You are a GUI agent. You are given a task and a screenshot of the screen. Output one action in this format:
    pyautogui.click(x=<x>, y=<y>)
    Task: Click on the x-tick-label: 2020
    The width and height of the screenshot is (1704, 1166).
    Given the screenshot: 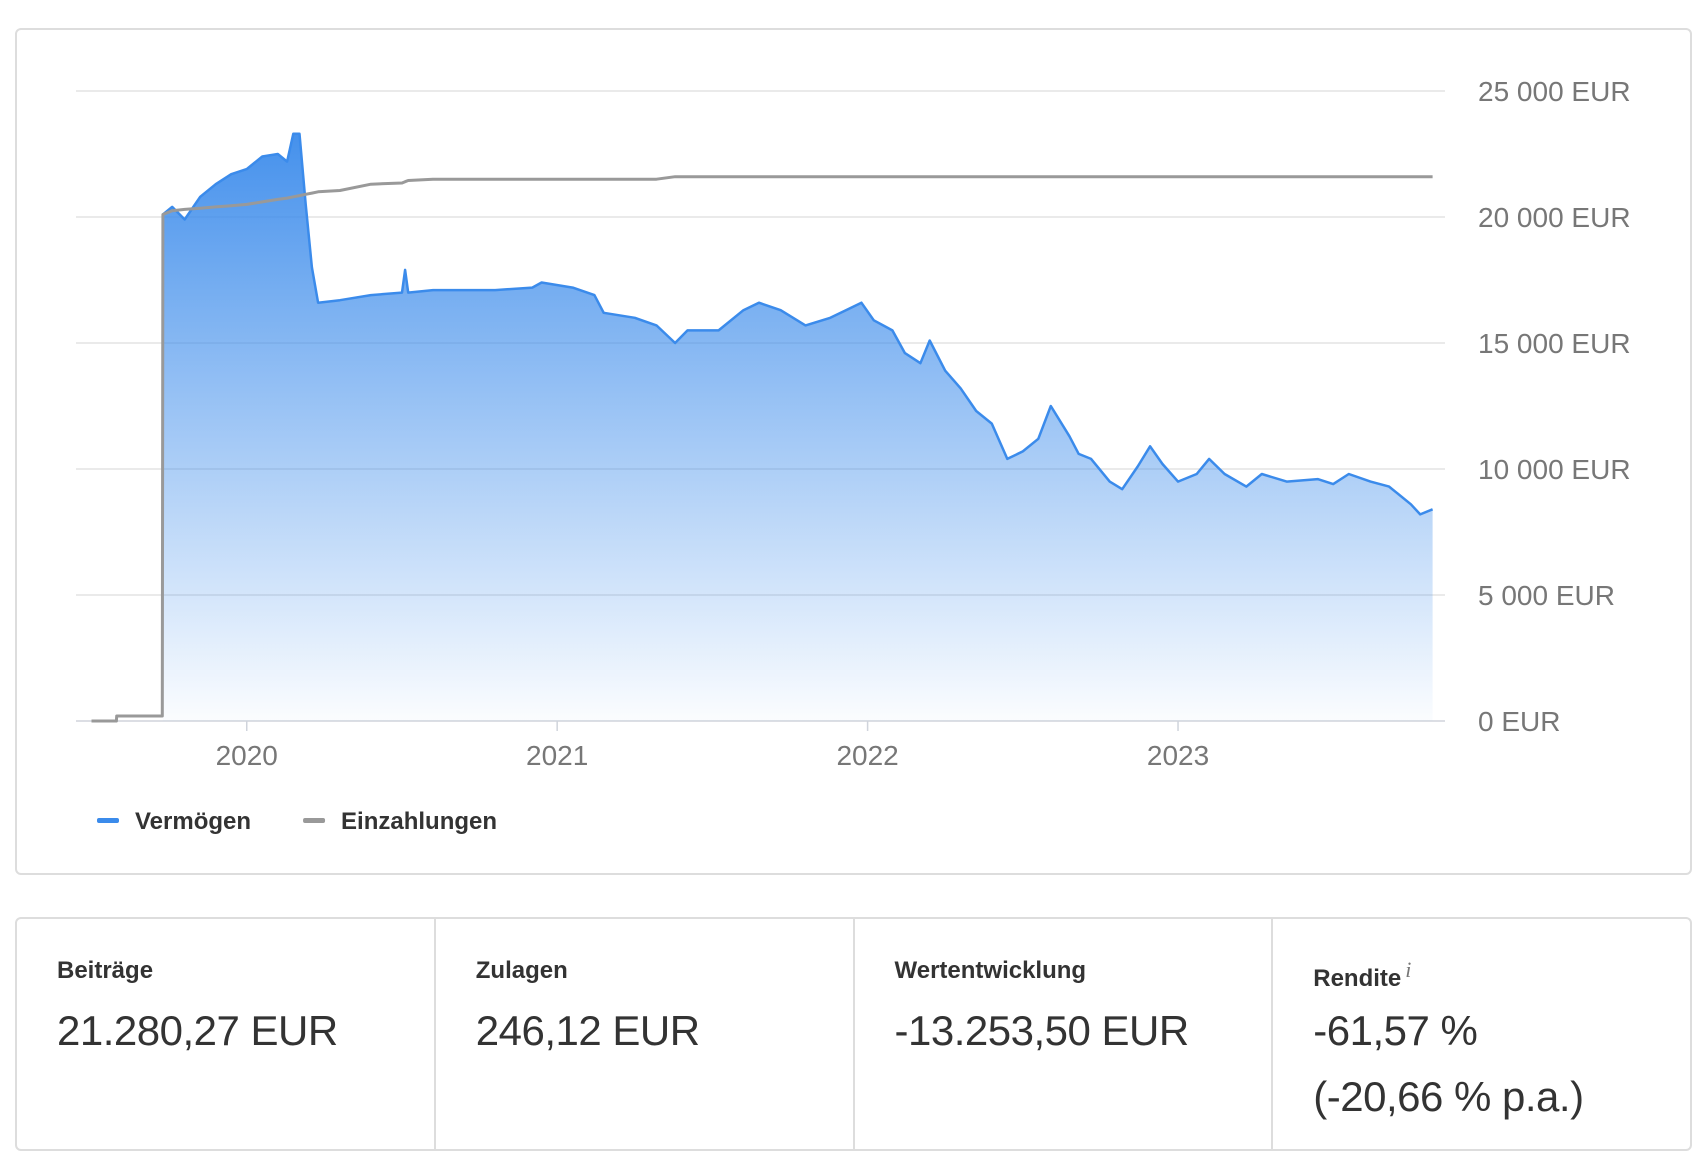 What is the action you would take?
    pyautogui.click(x=247, y=755)
    